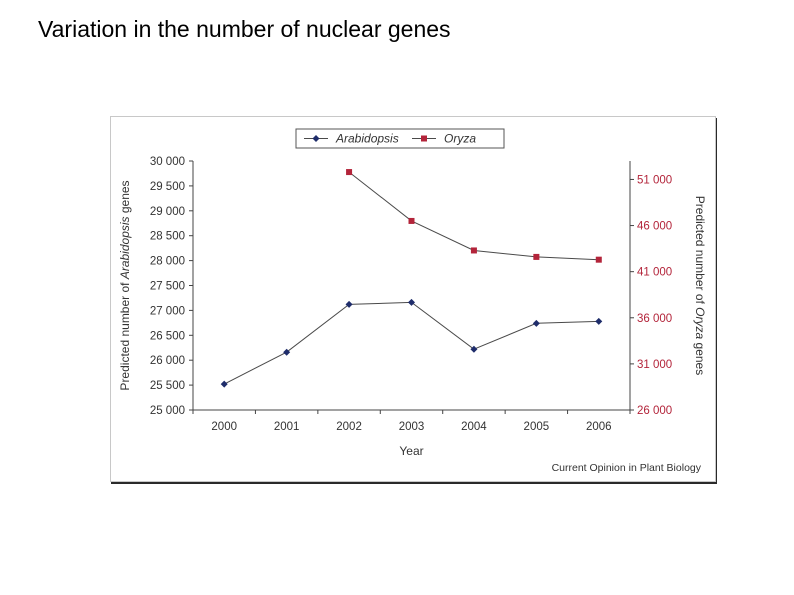 The width and height of the screenshot is (794, 595). Describe the element at coordinates (537, 427) in the screenshot. I see `x-tick-label-2005: 2005` at that location.